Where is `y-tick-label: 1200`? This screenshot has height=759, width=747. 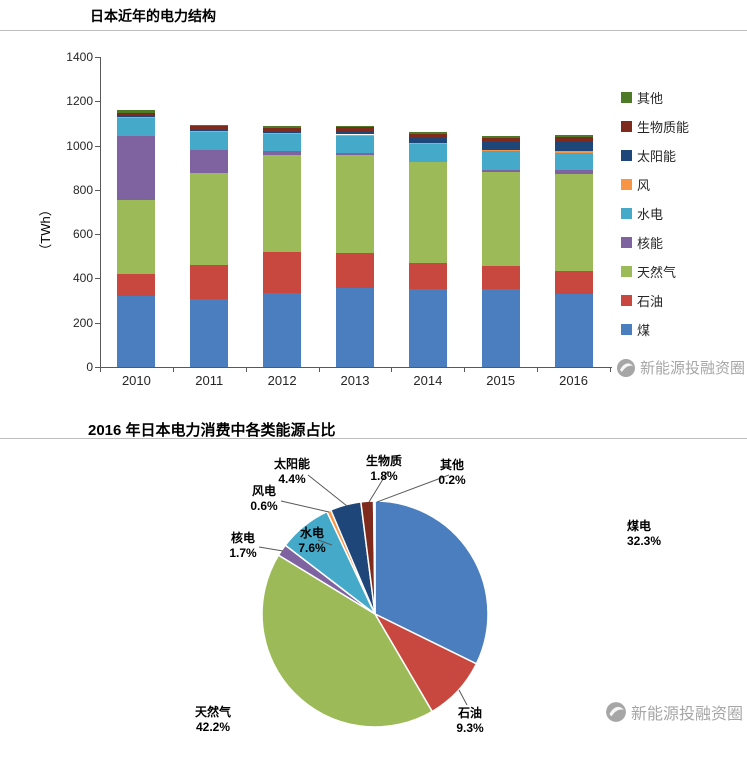
y-tick-label: 1200 is located at coordinates (79, 101).